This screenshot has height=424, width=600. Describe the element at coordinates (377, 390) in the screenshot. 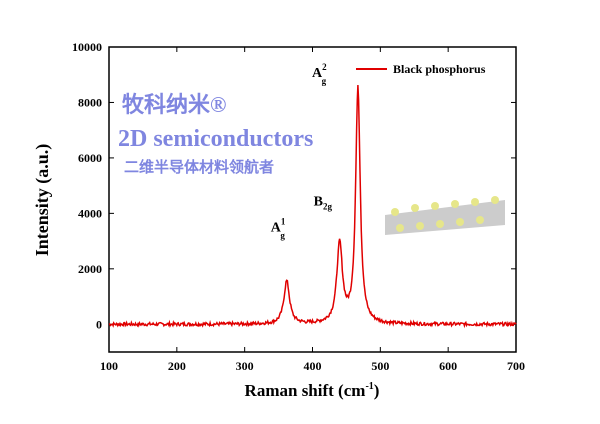

I see `x-axis-label-end: )` at that location.